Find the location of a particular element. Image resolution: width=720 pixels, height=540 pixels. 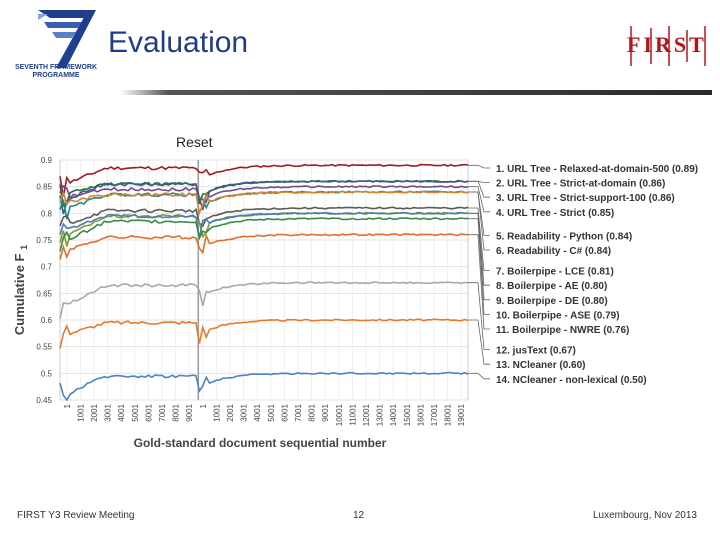

y-tick-label: 0.7 is located at coordinates (47, 267).